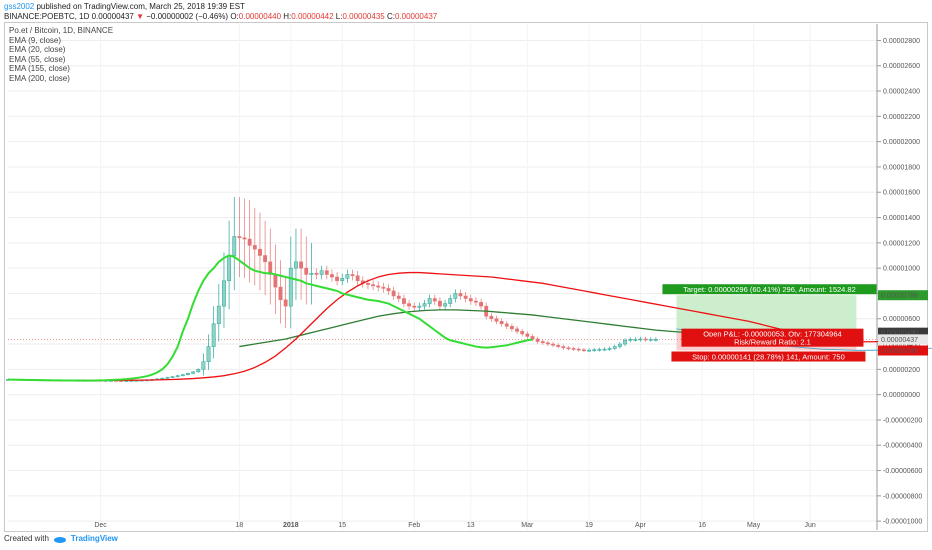 The width and height of the screenshot is (932, 550). What do you see at coordinates (19, 6) in the screenshot?
I see `author-link: gss2002` at bounding box center [19, 6].